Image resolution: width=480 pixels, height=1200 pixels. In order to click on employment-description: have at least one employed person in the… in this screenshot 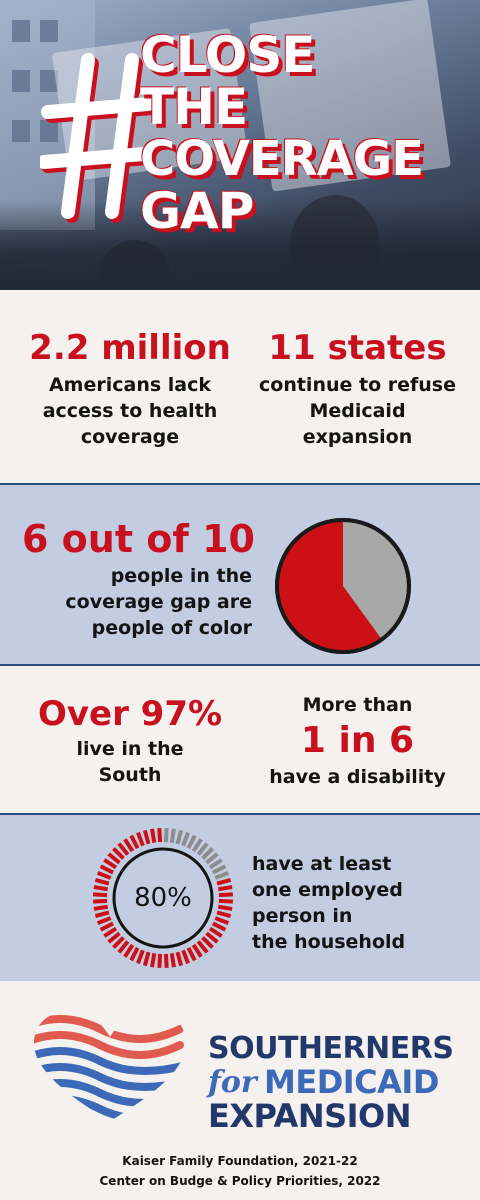, I will do `click(362, 903)`.